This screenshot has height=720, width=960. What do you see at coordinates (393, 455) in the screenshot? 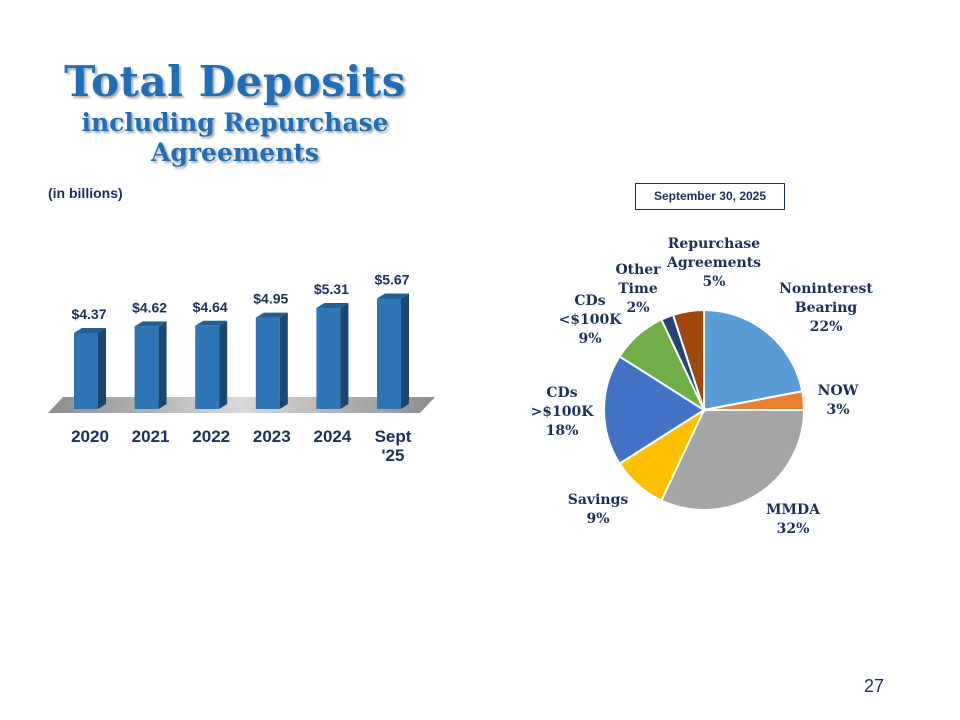
I see `bar-category-label: '25` at bounding box center [393, 455].